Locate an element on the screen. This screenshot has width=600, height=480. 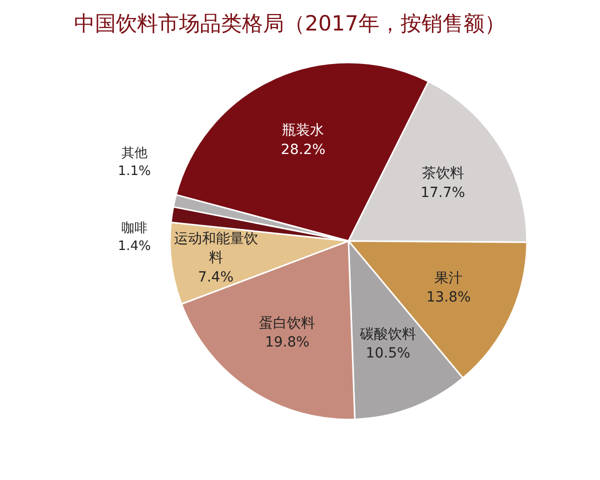
data-label: 7.4% is located at coordinates (216, 277).